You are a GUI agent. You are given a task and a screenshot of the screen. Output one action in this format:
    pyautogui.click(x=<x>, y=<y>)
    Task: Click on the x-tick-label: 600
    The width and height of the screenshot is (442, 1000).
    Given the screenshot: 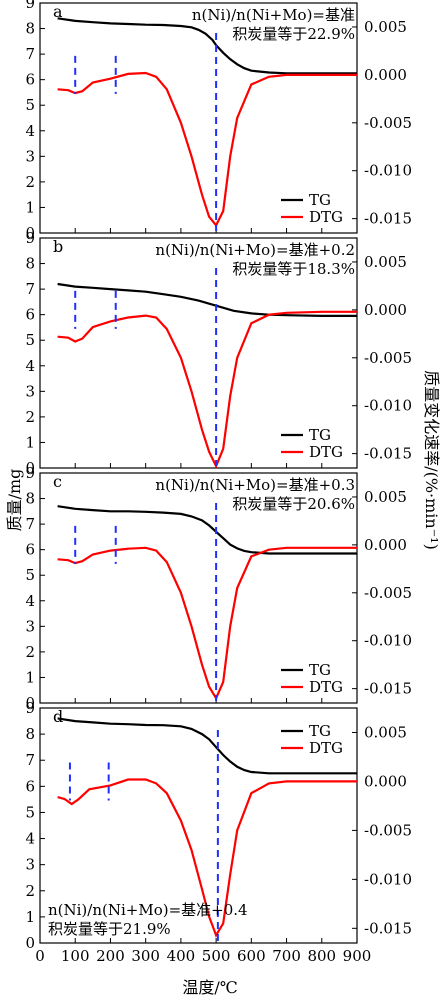 What is the action you would take?
    pyautogui.click(x=251, y=956)
    